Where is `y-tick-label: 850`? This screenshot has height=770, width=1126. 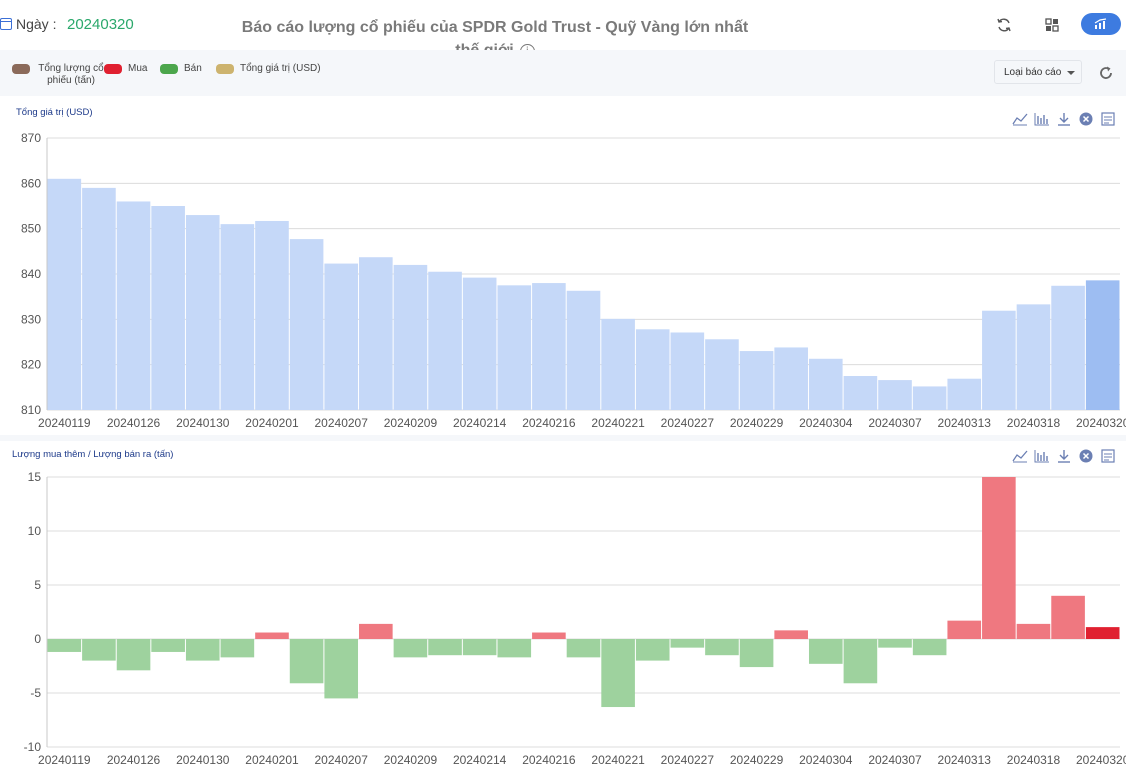
y-tick-label: 850 is located at coordinates (31, 229).